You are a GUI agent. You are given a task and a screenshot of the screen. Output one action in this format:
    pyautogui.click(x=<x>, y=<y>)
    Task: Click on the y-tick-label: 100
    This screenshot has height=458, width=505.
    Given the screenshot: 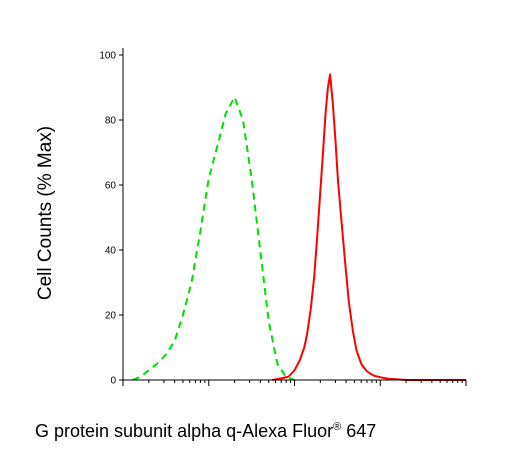 What is the action you would take?
    pyautogui.click(x=107, y=56)
    